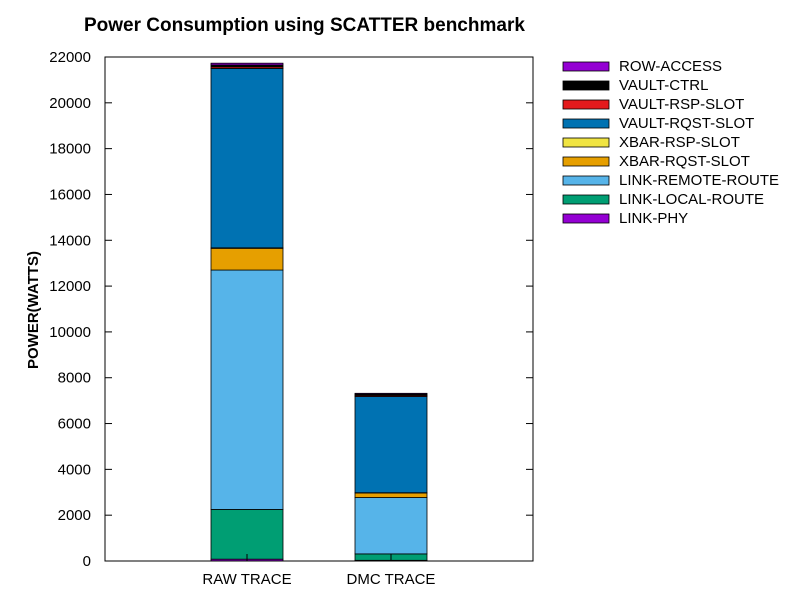 The width and height of the screenshot is (800, 600). Describe the element at coordinates (679, 142) in the screenshot. I see `legend-label: XBAR-RSP-SLOT` at that location.